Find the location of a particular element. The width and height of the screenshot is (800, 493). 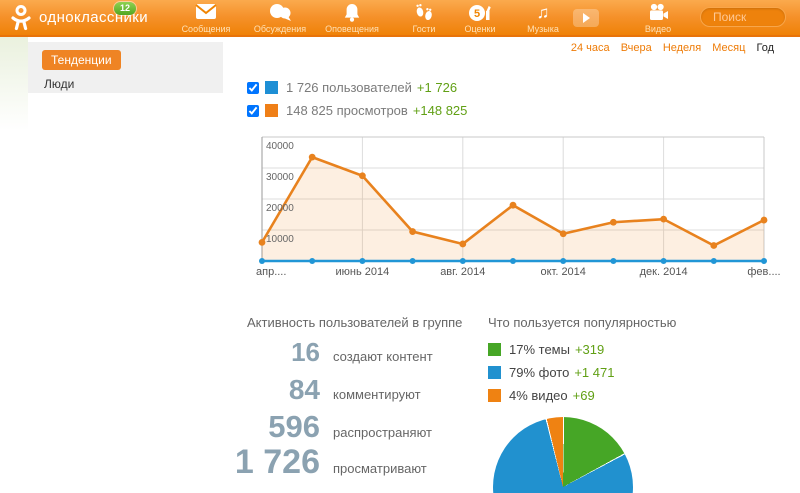

svg-text: июнь 2014 is located at coordinates (363, 272).